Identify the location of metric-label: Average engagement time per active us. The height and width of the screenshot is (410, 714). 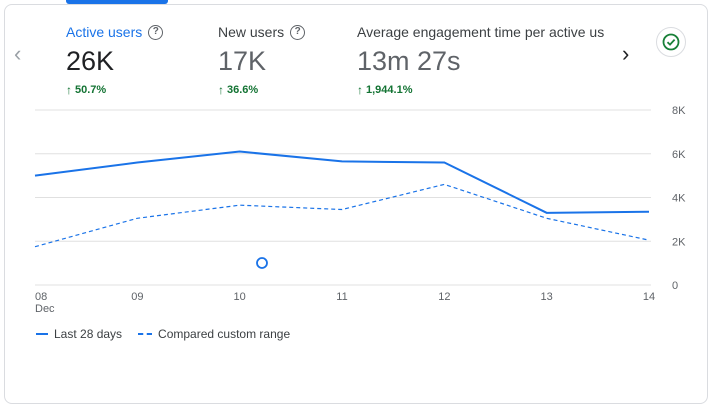
(481, 32).